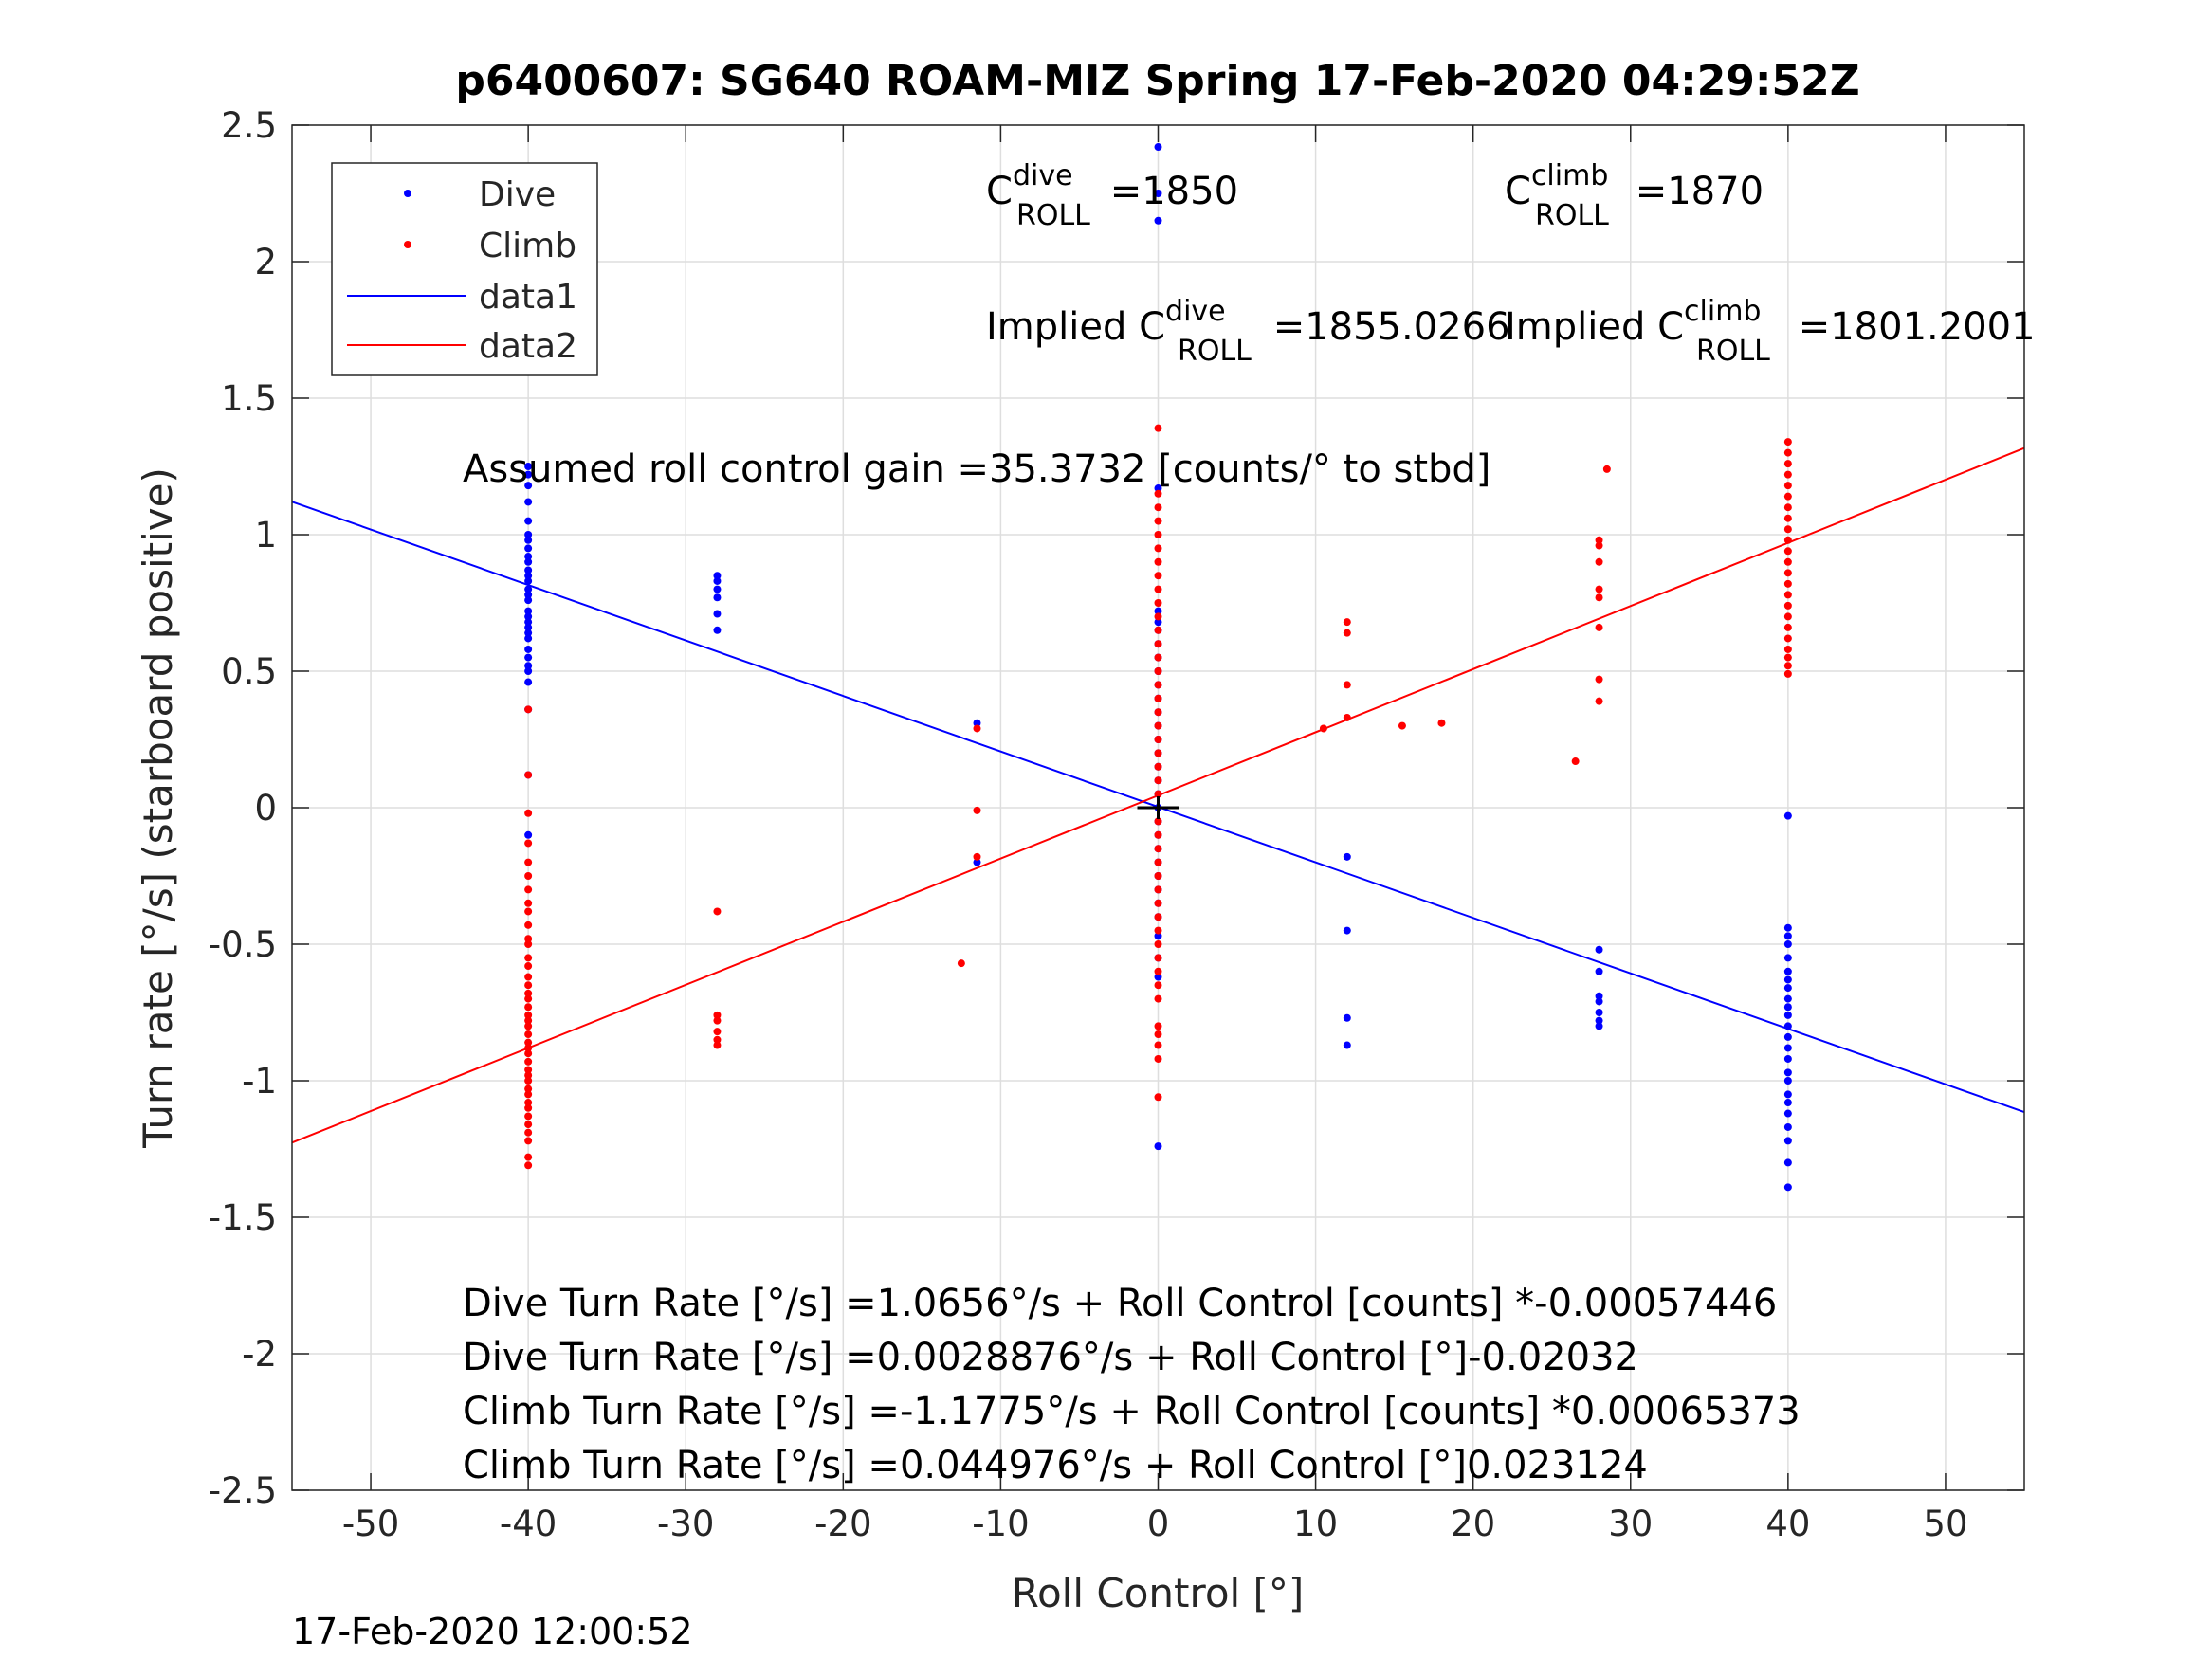  Describe the element at coordinates (243, 1217) in the screenshot. I see `y-tick-label-2: -1.5` at that location.